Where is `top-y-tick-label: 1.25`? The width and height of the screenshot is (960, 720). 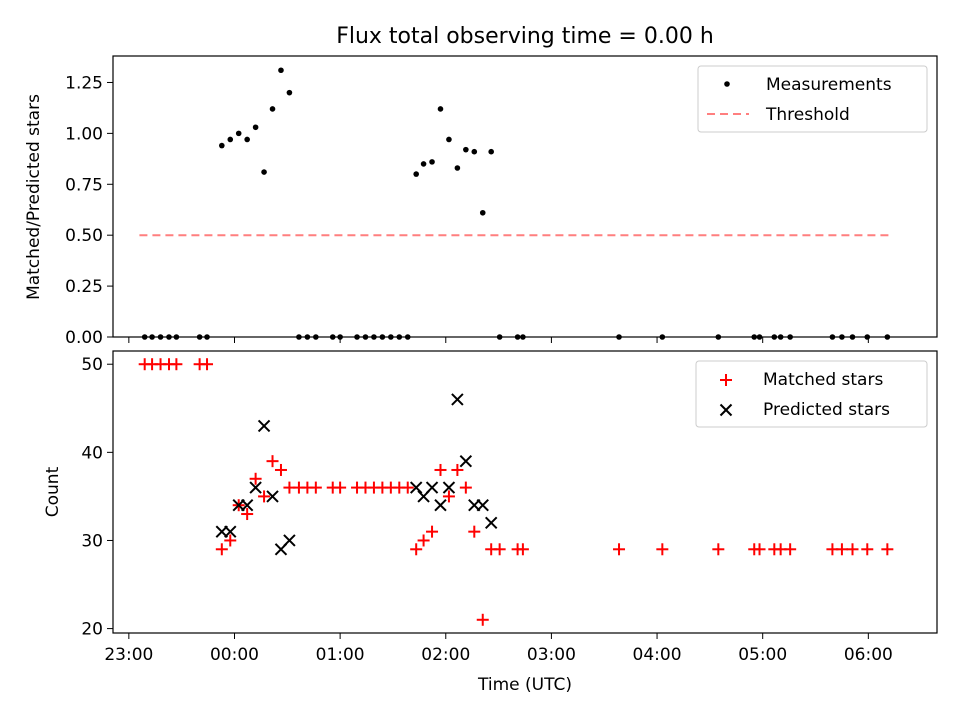
top-y-tick-label: 1.25 is located at coordinates (84, 83).